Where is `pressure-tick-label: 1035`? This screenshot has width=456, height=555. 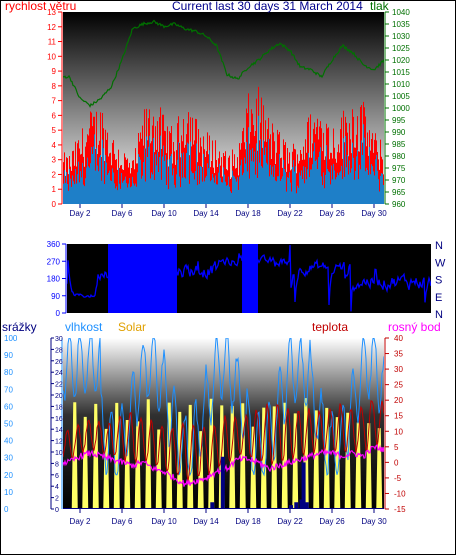 pressure-tick-label: 1035 is located at coordinates (401, 24).